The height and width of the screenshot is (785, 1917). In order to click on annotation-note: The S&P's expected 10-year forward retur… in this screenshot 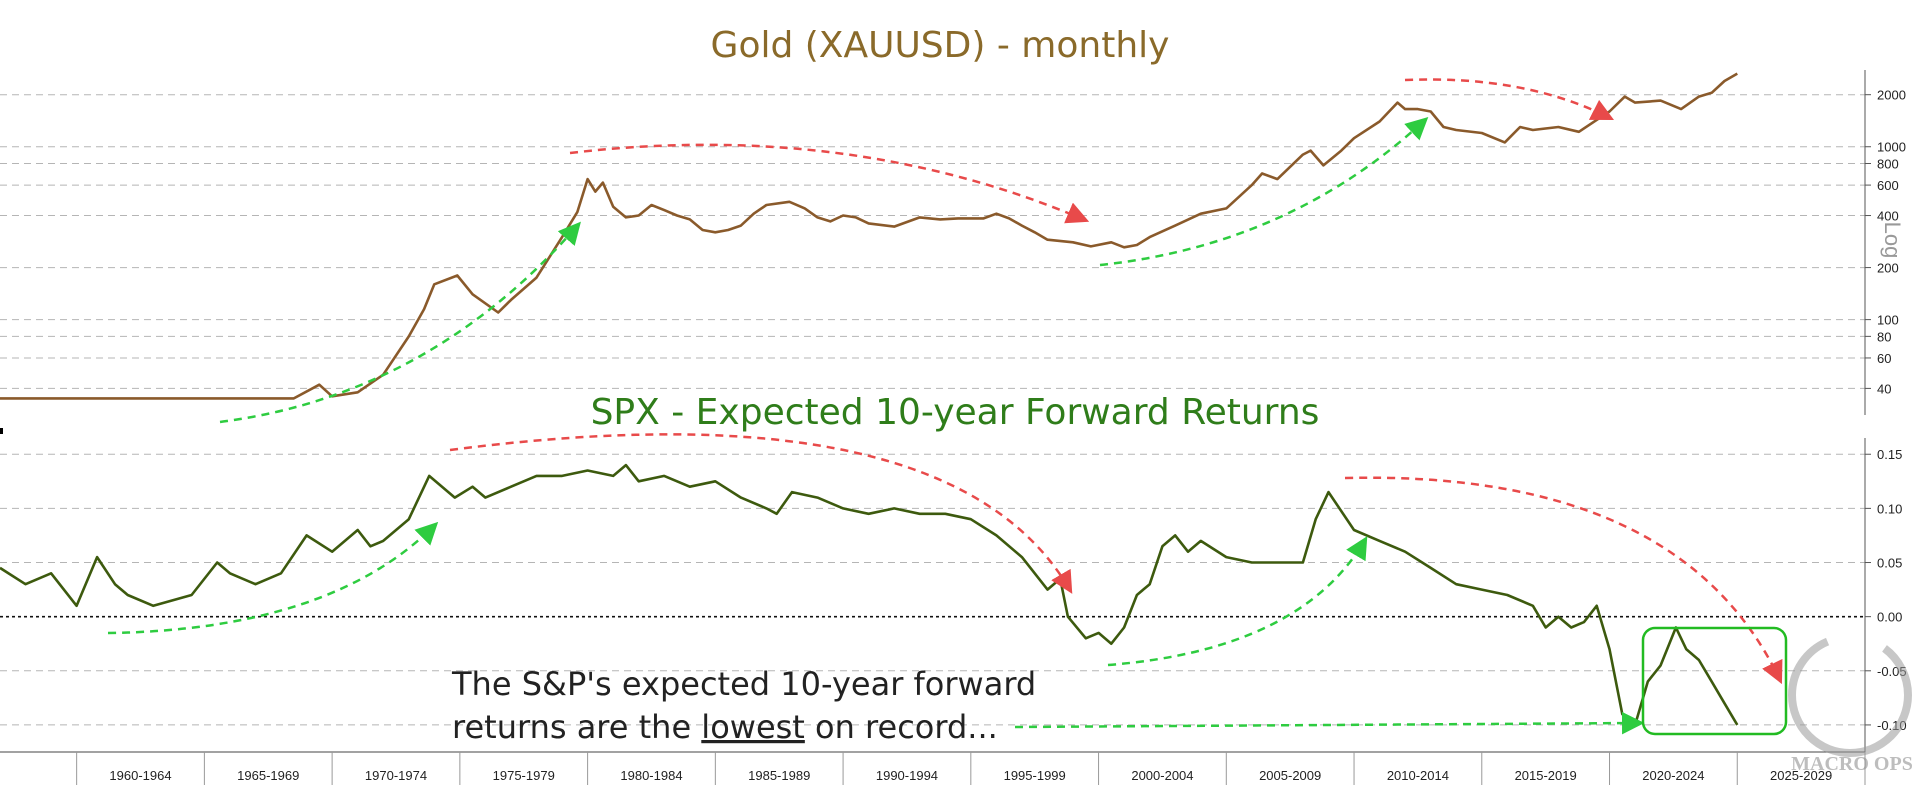, I will do `click(743, 705)`.